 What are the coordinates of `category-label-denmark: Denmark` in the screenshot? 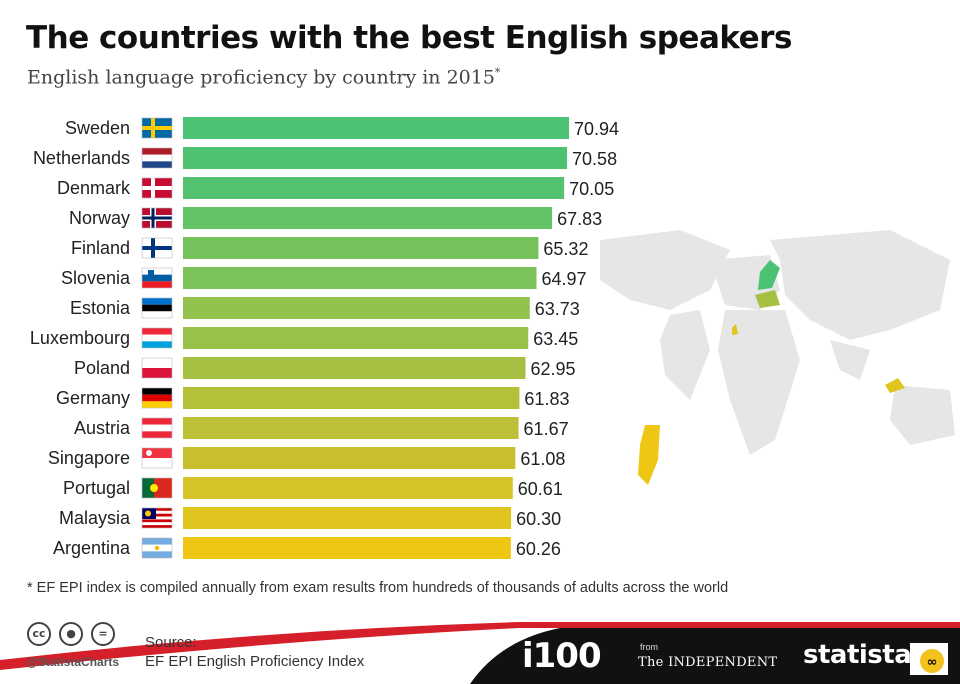 It's located at (94, 188).